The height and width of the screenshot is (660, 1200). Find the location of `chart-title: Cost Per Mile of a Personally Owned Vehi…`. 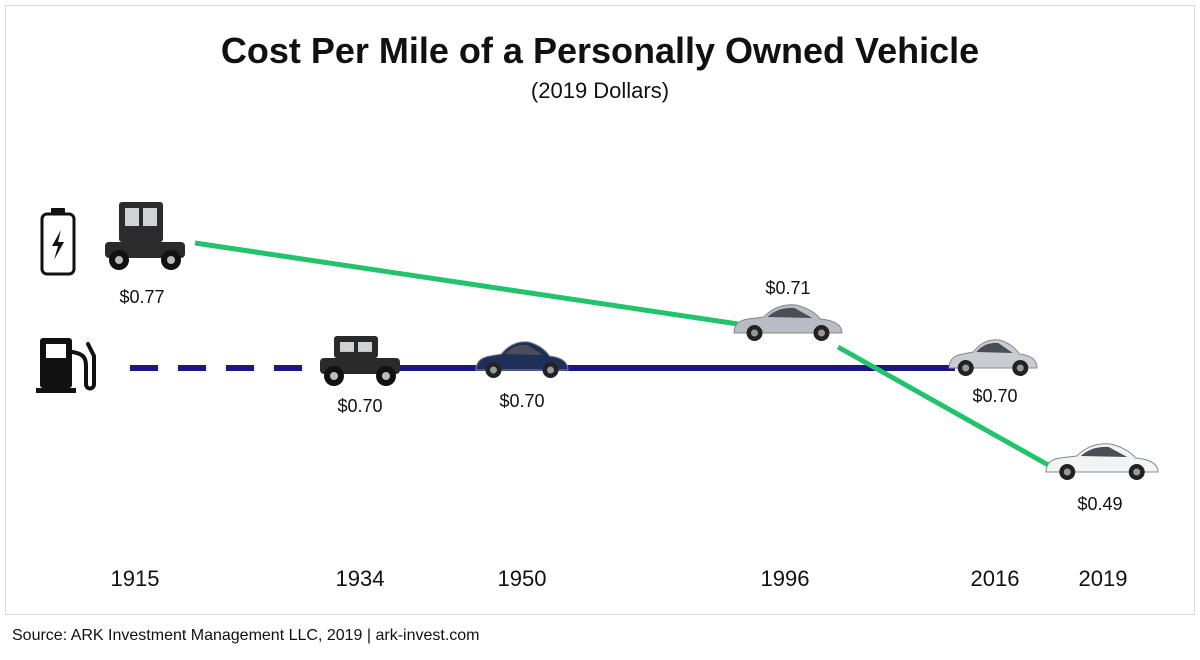

chart-title: Cost Per Mile of a Personally Owned Vehi… is located at coordinates (600, 50).